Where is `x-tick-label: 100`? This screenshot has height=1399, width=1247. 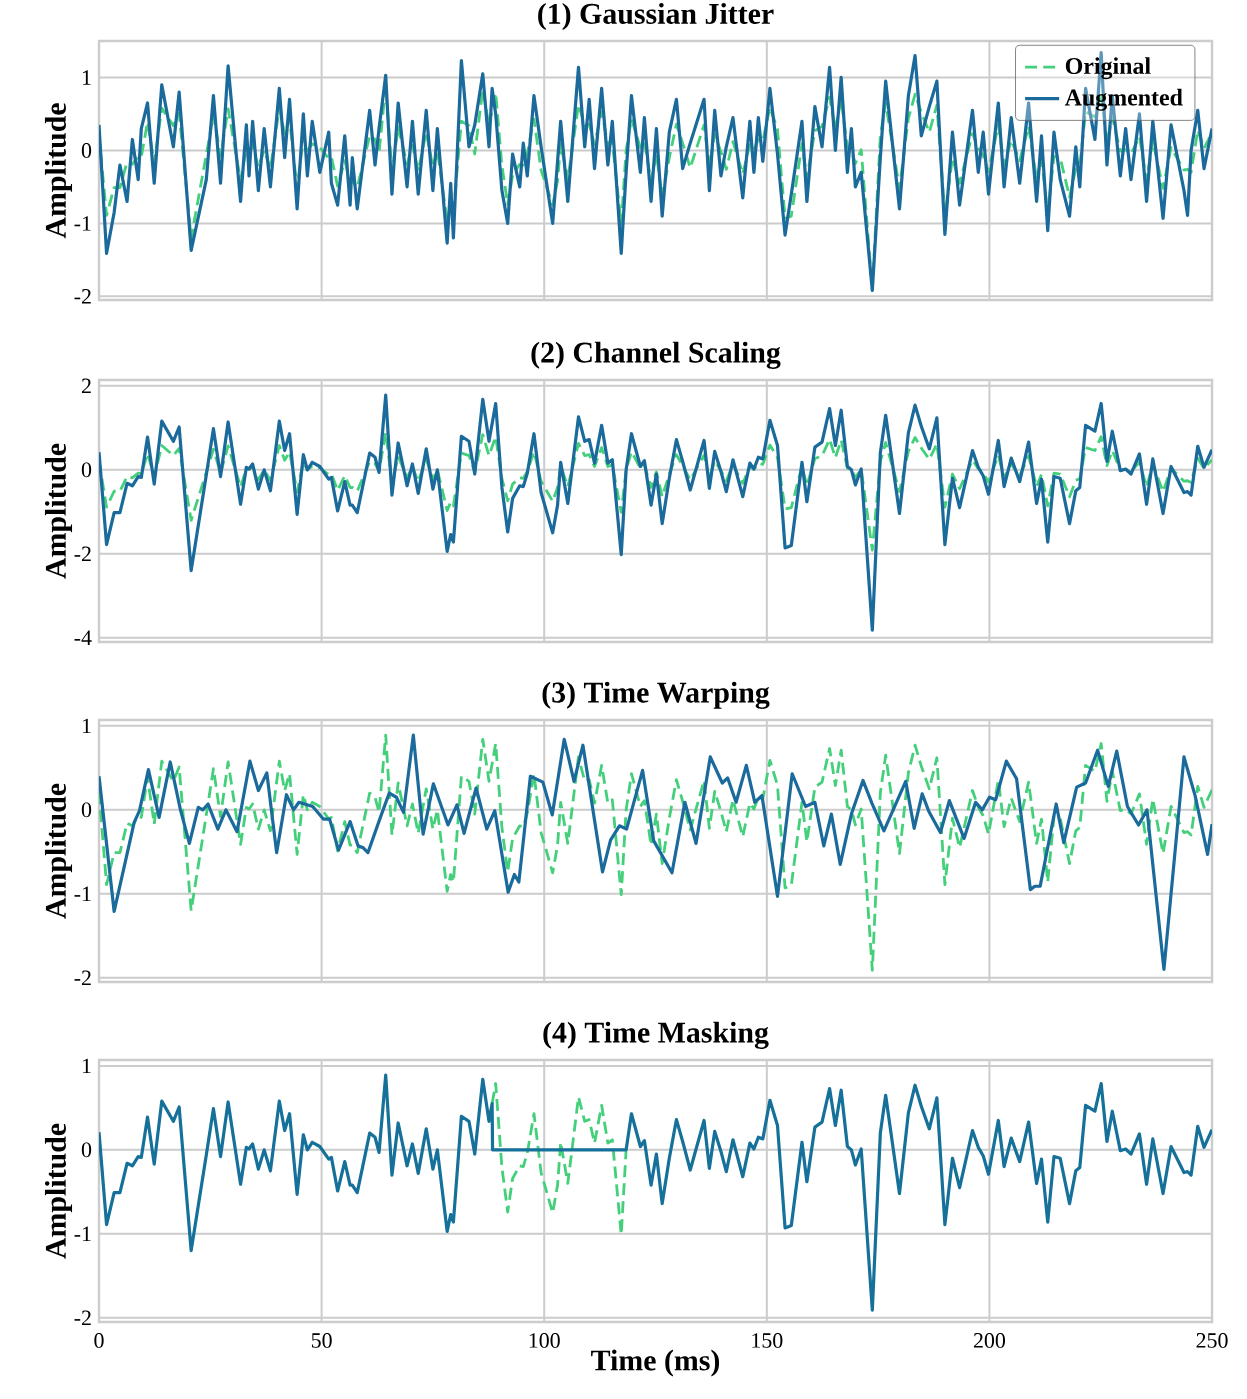
x-tick-label: 100 is located at coordinates (544, 1340).